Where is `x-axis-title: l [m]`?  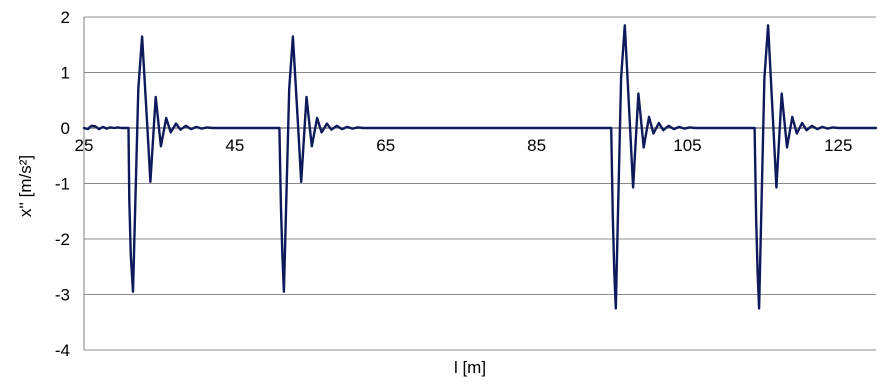
x-axis-title: l [m] is located at coordinates (470, 367).